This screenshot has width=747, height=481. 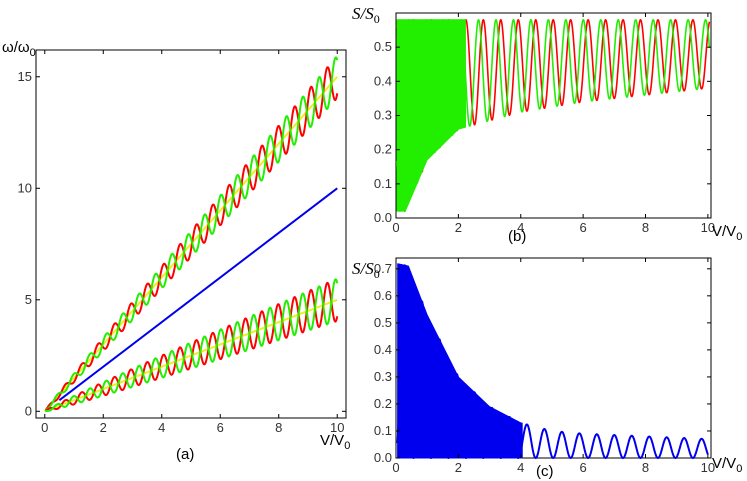 What do you see at coordinates (517, 236) in the screenshot?
I see `panel-b-label: (b)` at bounding box center [517, 236].